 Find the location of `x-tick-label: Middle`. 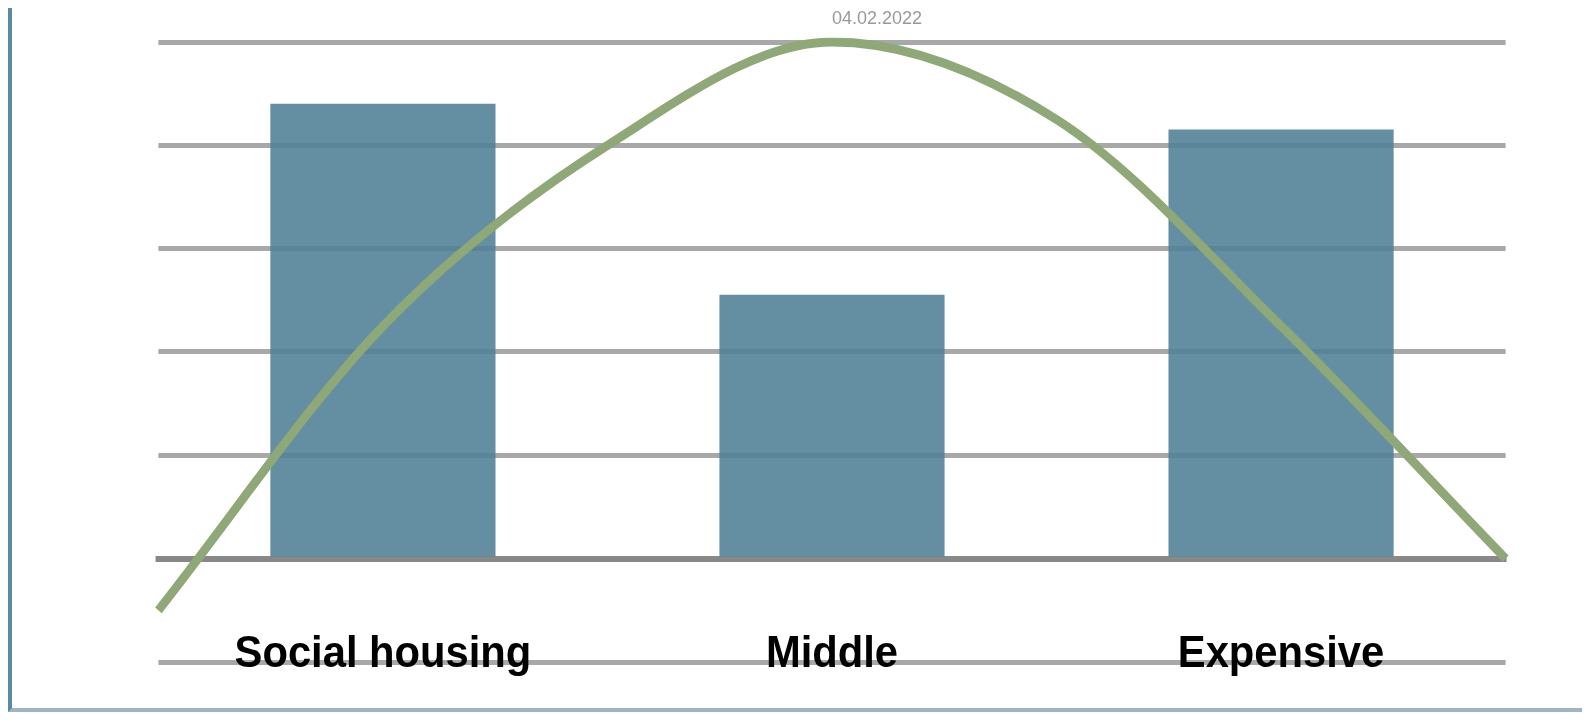

x-tick-label: Middle is located at coordinates (832, 652).